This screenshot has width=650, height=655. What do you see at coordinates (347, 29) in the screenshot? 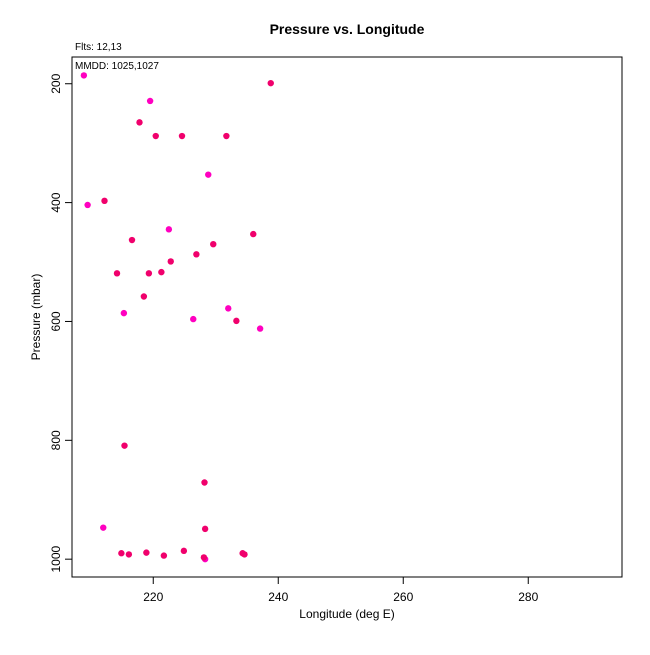
I see `chart-title: Pressure vs. Longitude` at bounding box center [347, 29].